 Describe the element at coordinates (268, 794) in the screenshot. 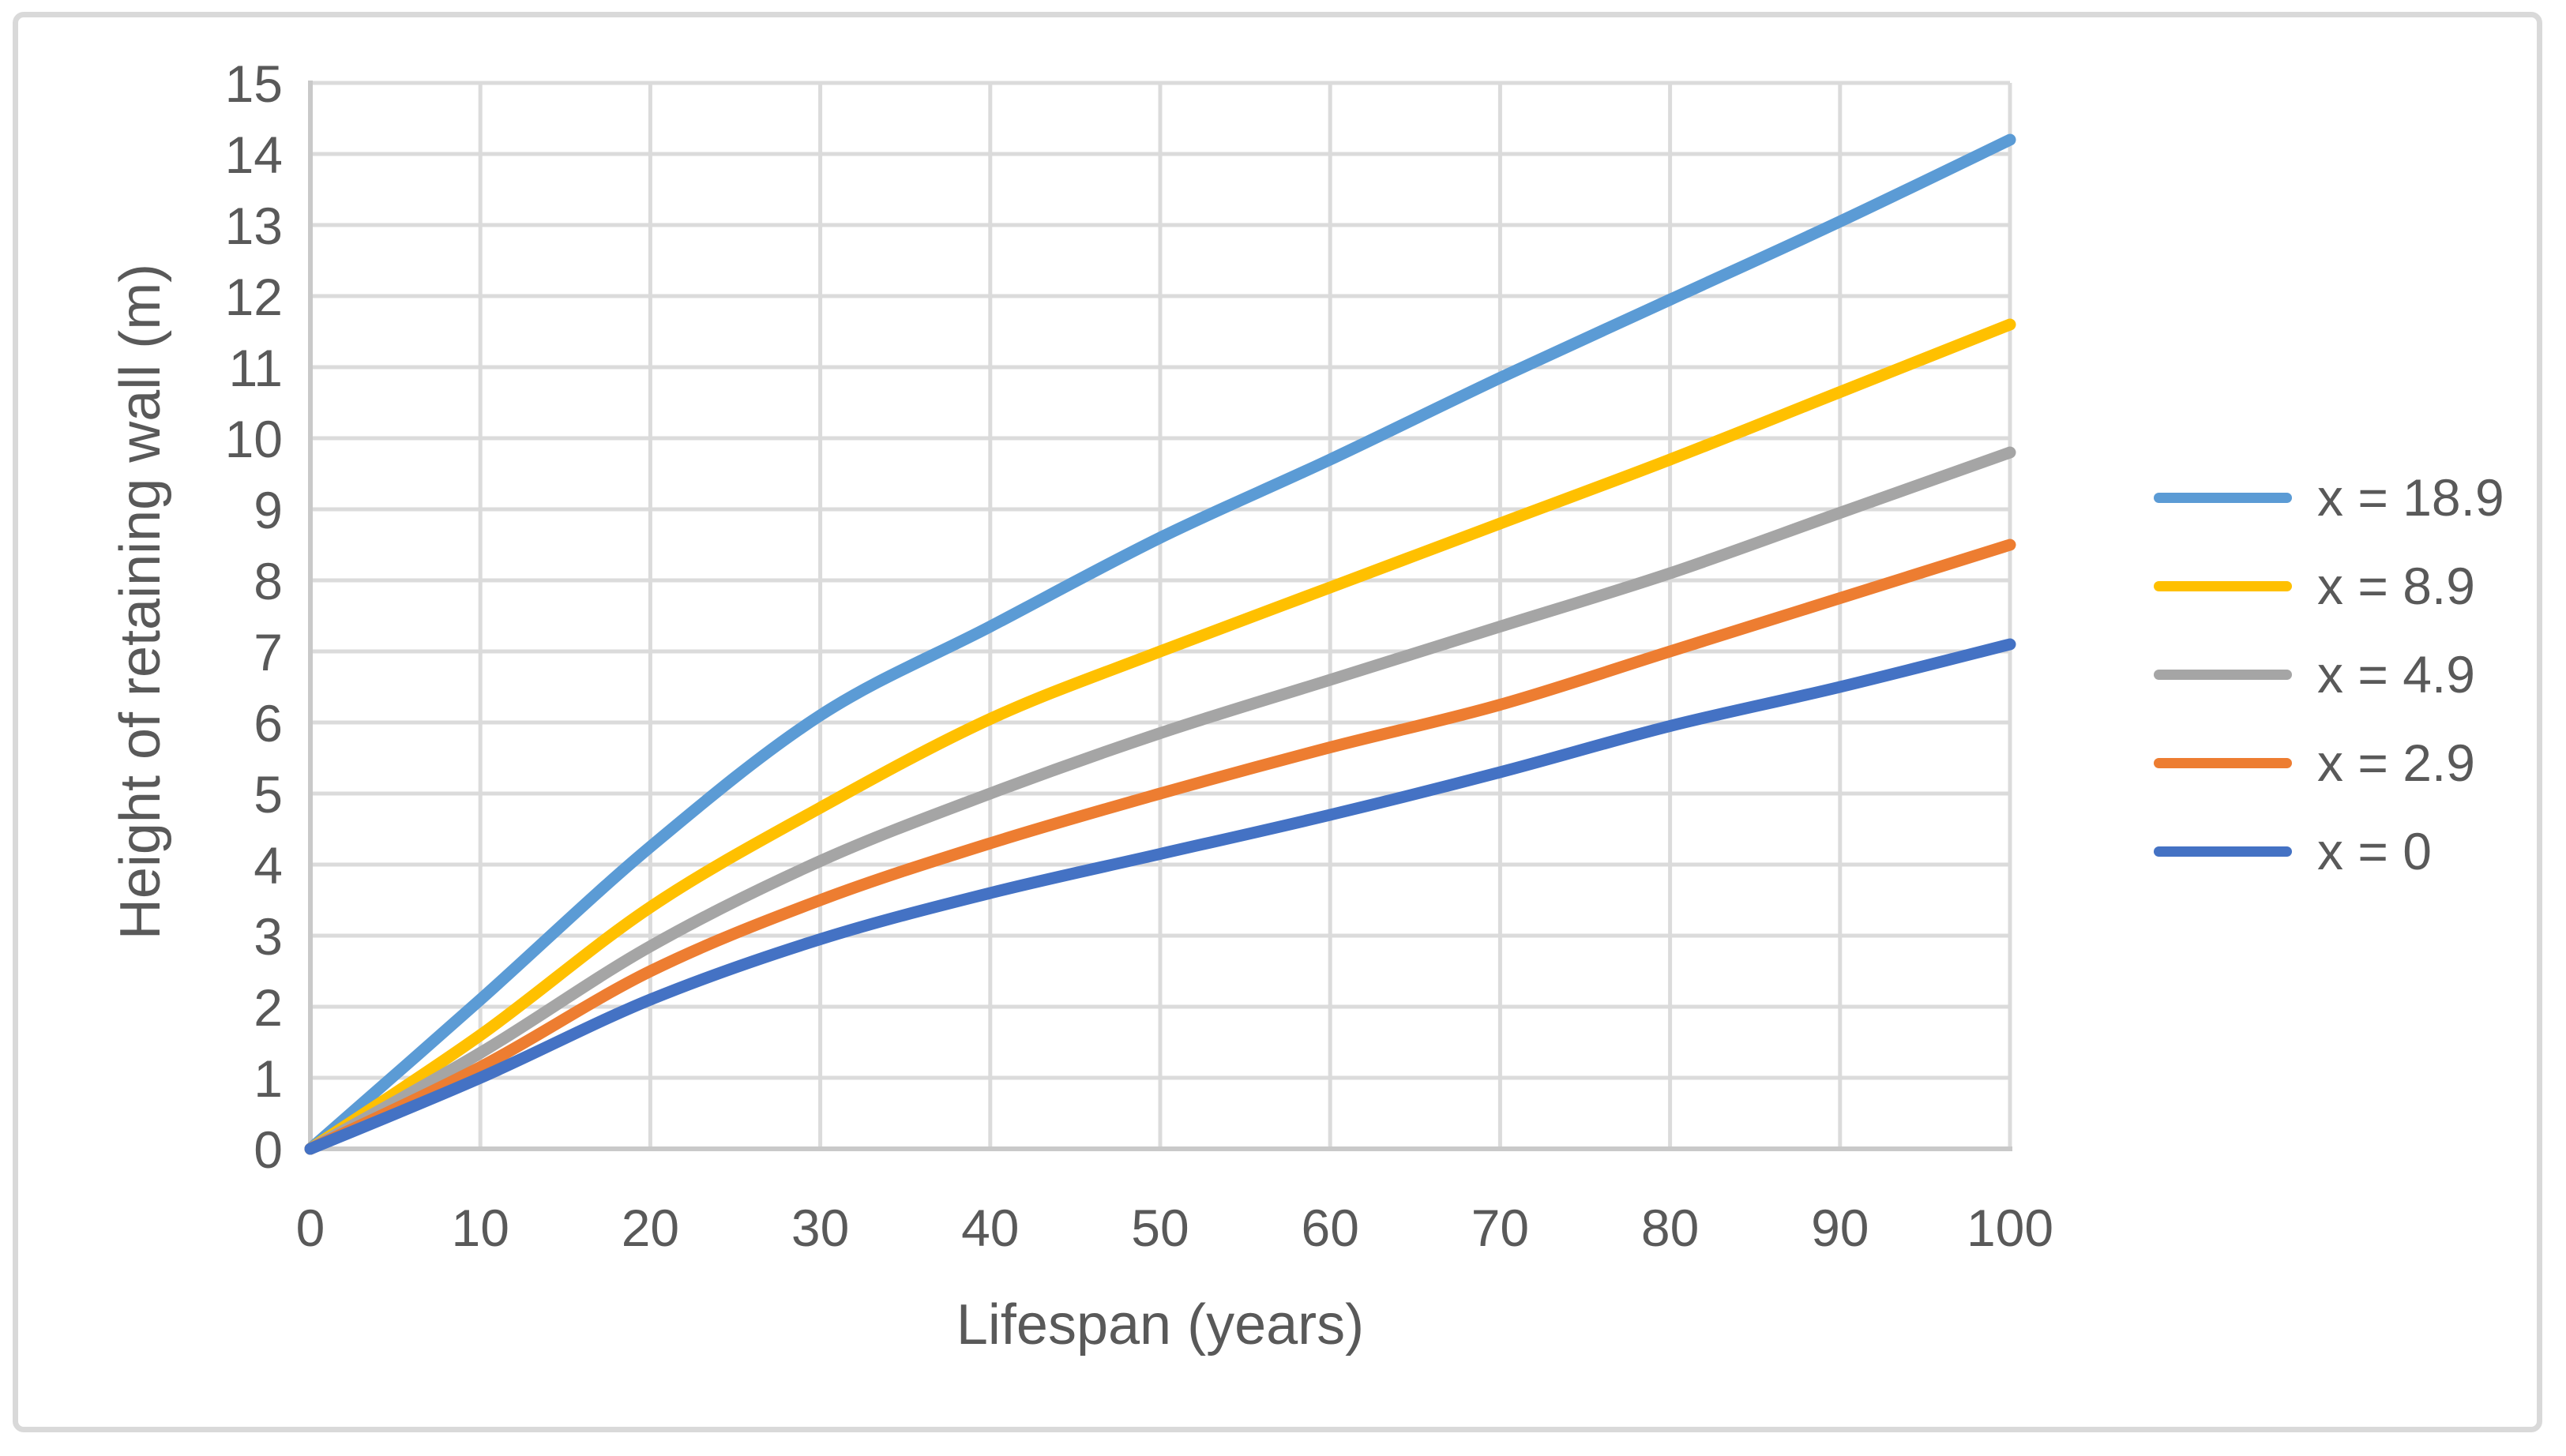

I see `y-tick-label-5: 5` at that location.